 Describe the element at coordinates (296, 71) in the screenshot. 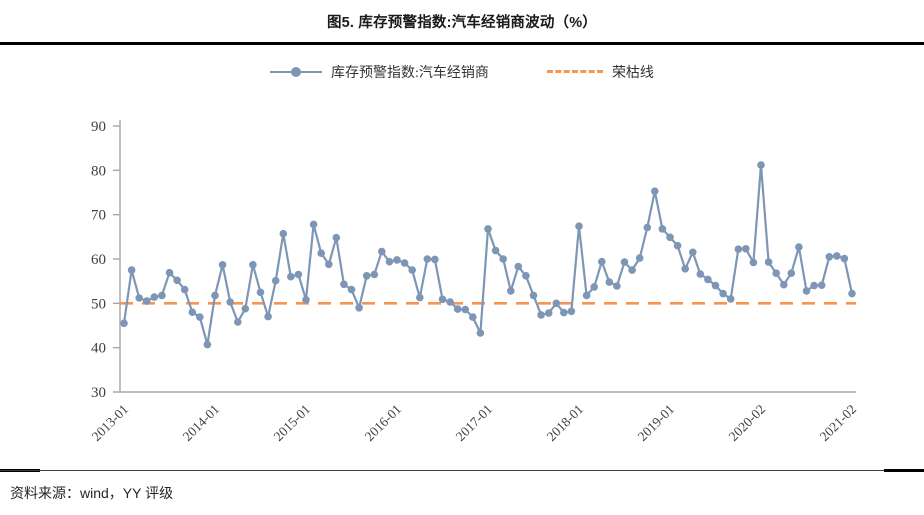

I see `line-marker-legend-icon` at that location.